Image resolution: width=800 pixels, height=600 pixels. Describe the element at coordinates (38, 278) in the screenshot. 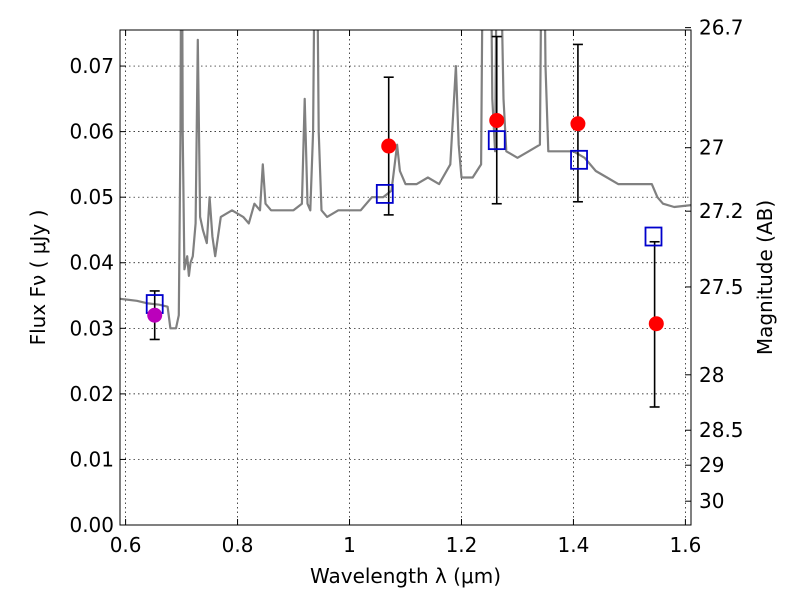

I see `y-axis-label: Flux Fν ( μJy )` at that location.